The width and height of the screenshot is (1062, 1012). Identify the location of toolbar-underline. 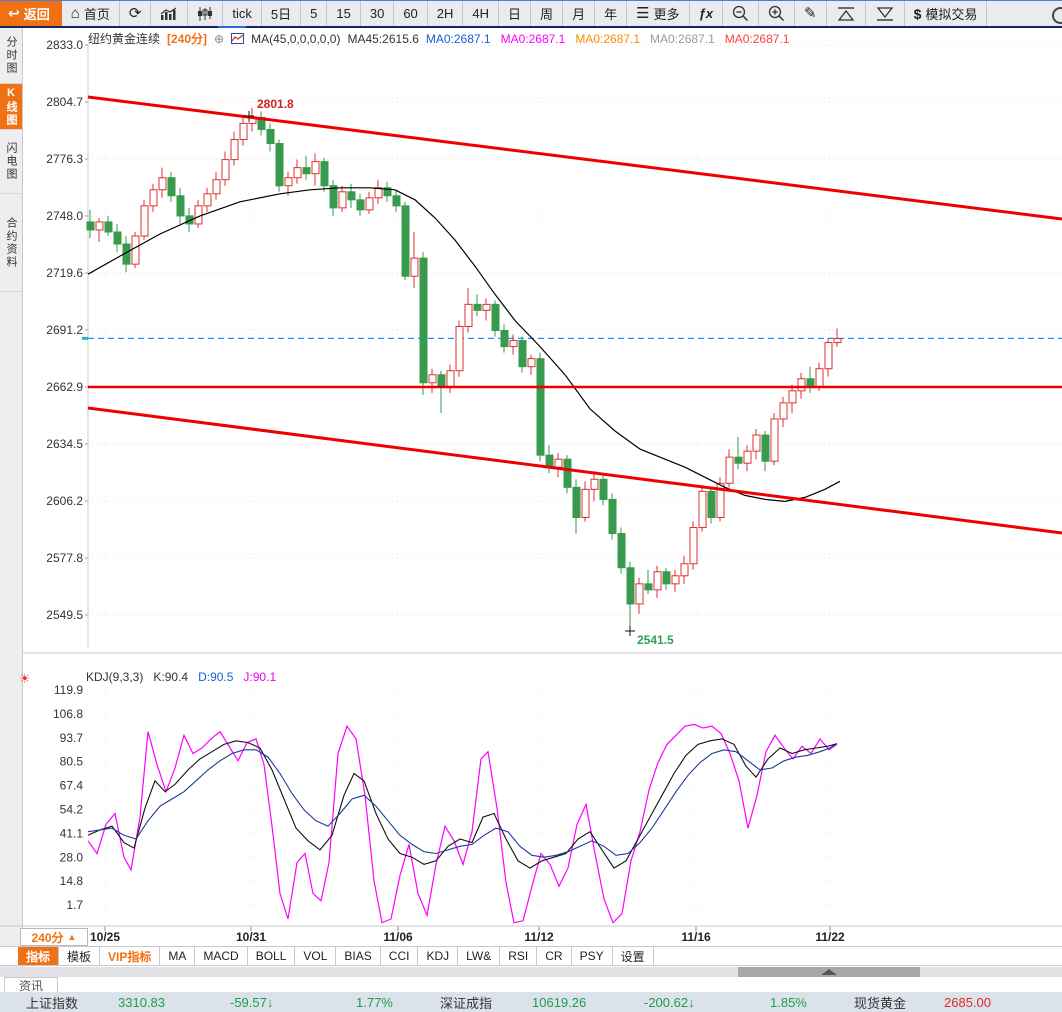
(531, 27).